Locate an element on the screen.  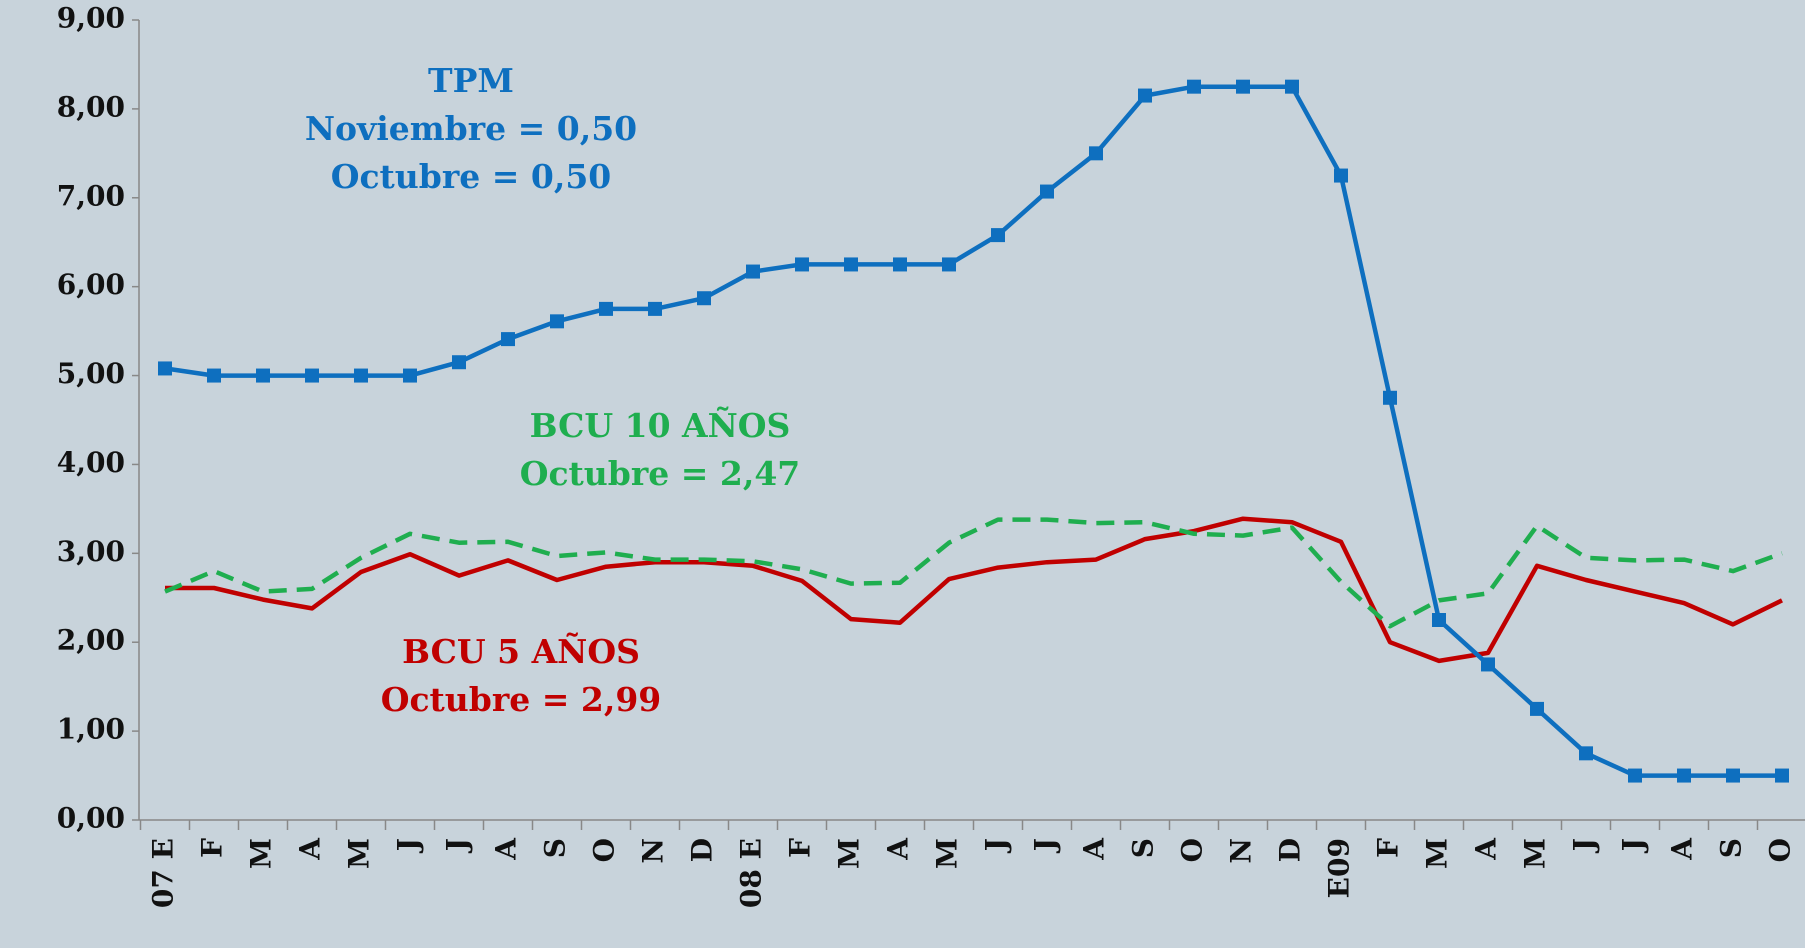
y-tick-label: 7,00 is located at coordinates (91, 195).